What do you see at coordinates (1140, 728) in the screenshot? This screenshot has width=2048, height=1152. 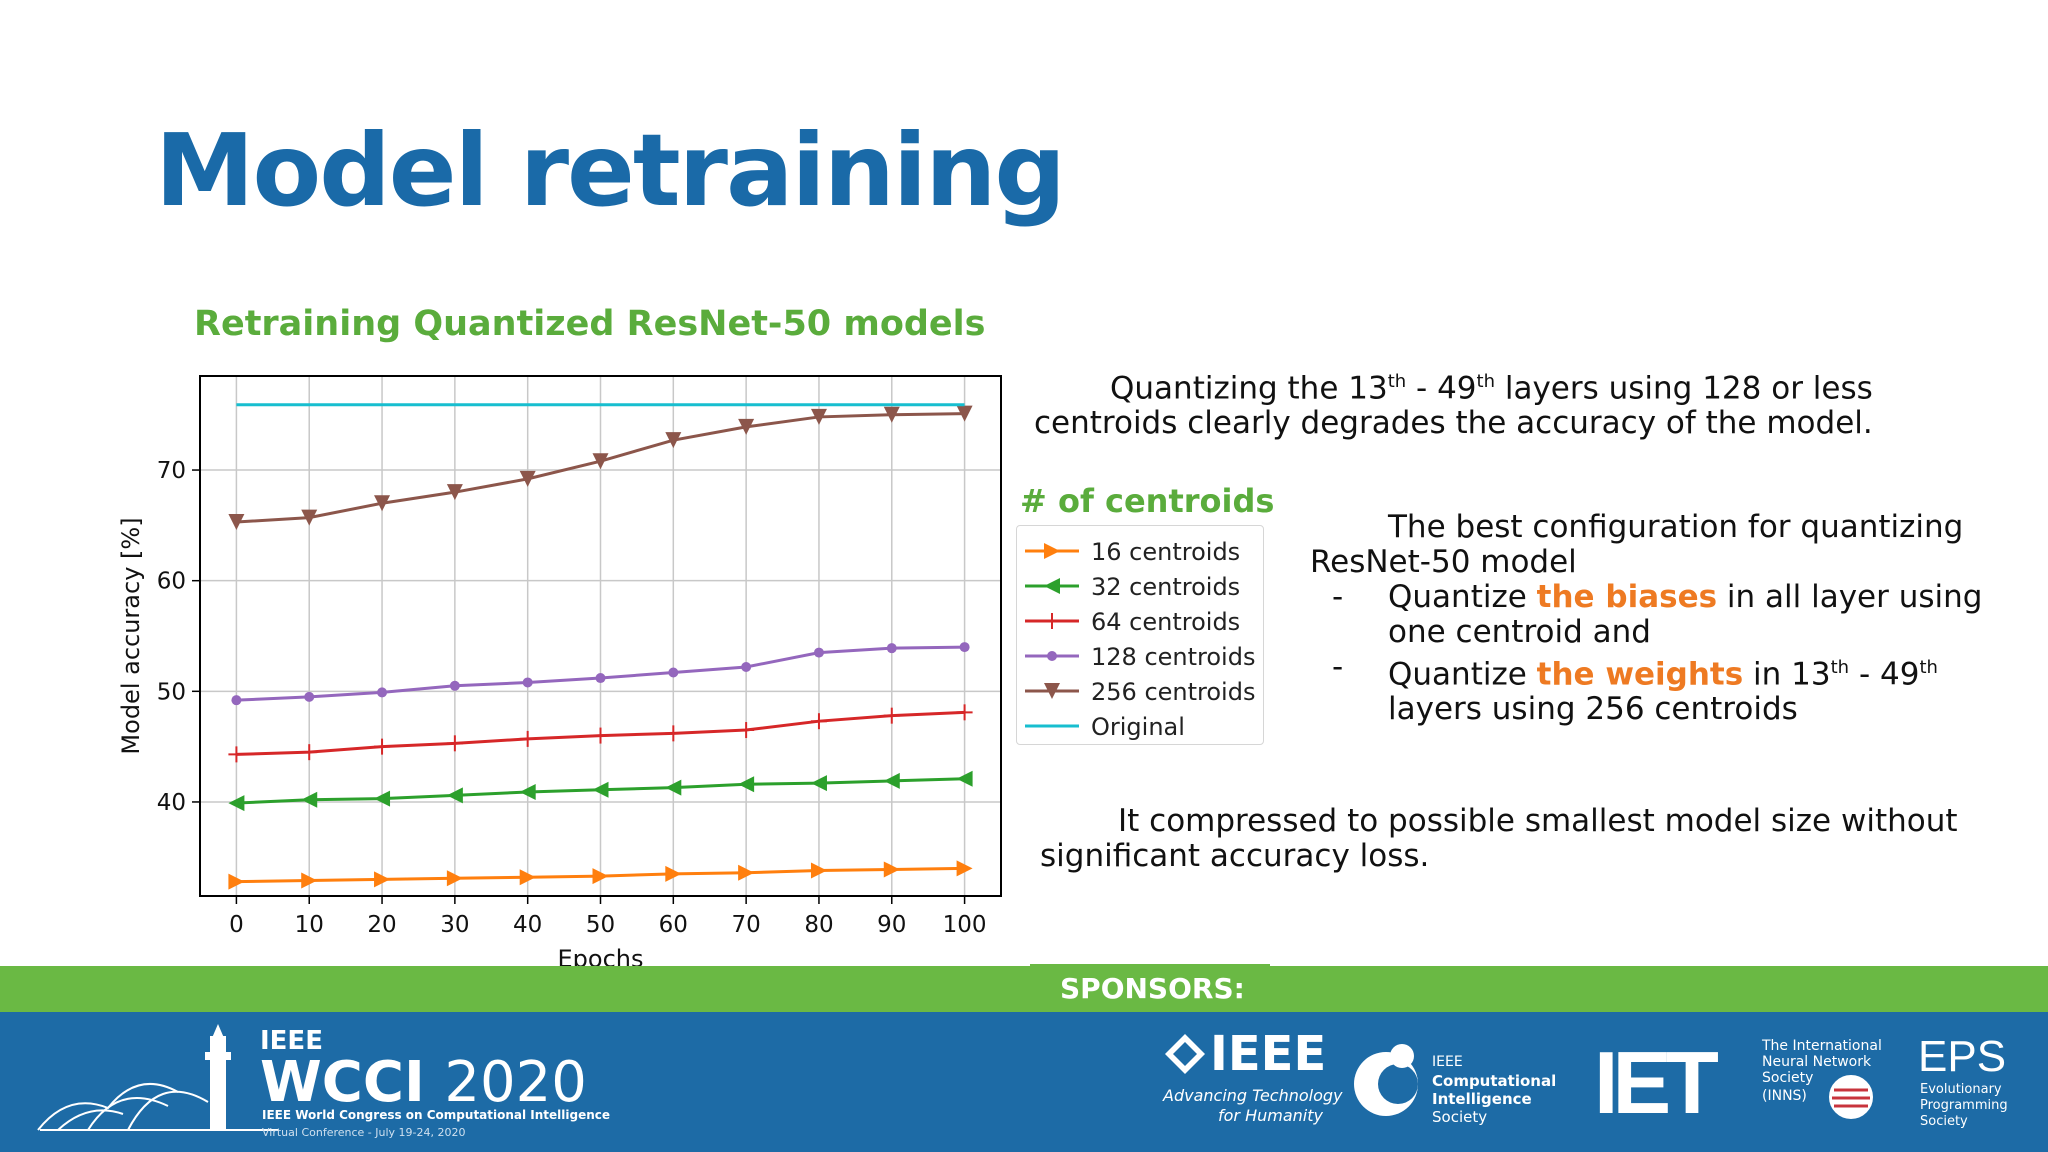 I see `legend-item: Original` at bounding box center [1140, 728].